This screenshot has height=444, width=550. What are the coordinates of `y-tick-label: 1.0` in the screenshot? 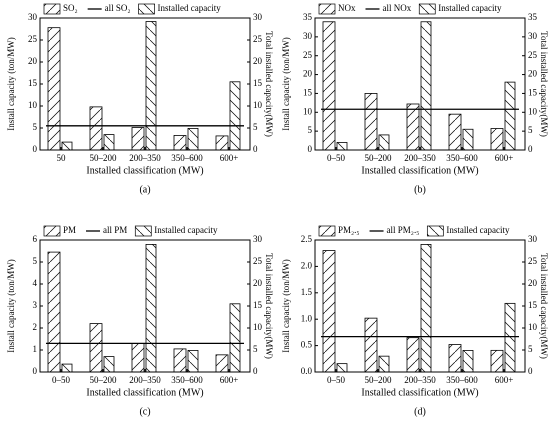 It's located at (307, 318).